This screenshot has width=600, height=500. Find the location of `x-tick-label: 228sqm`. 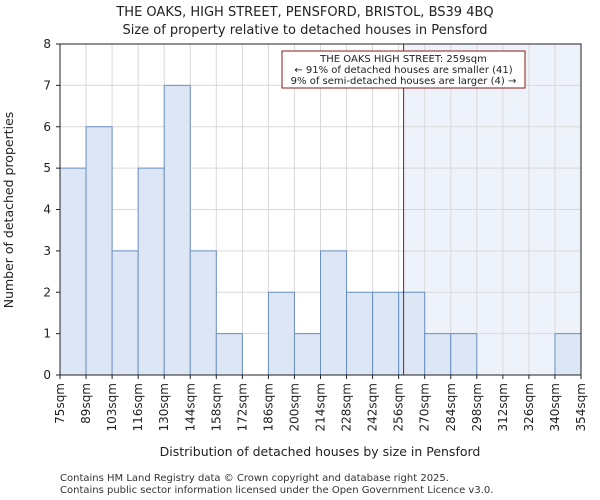

x-tick-label: 228sqm is located at coordinates (347, 407).